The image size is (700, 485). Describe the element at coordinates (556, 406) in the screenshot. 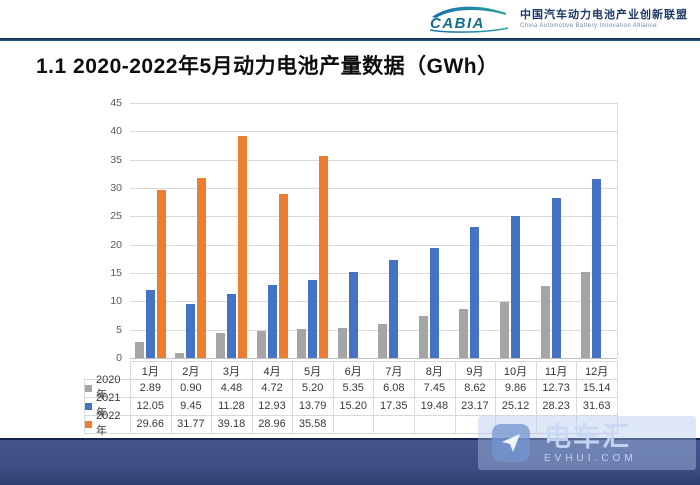

I see `table-value-cell: 28.23` at that location.